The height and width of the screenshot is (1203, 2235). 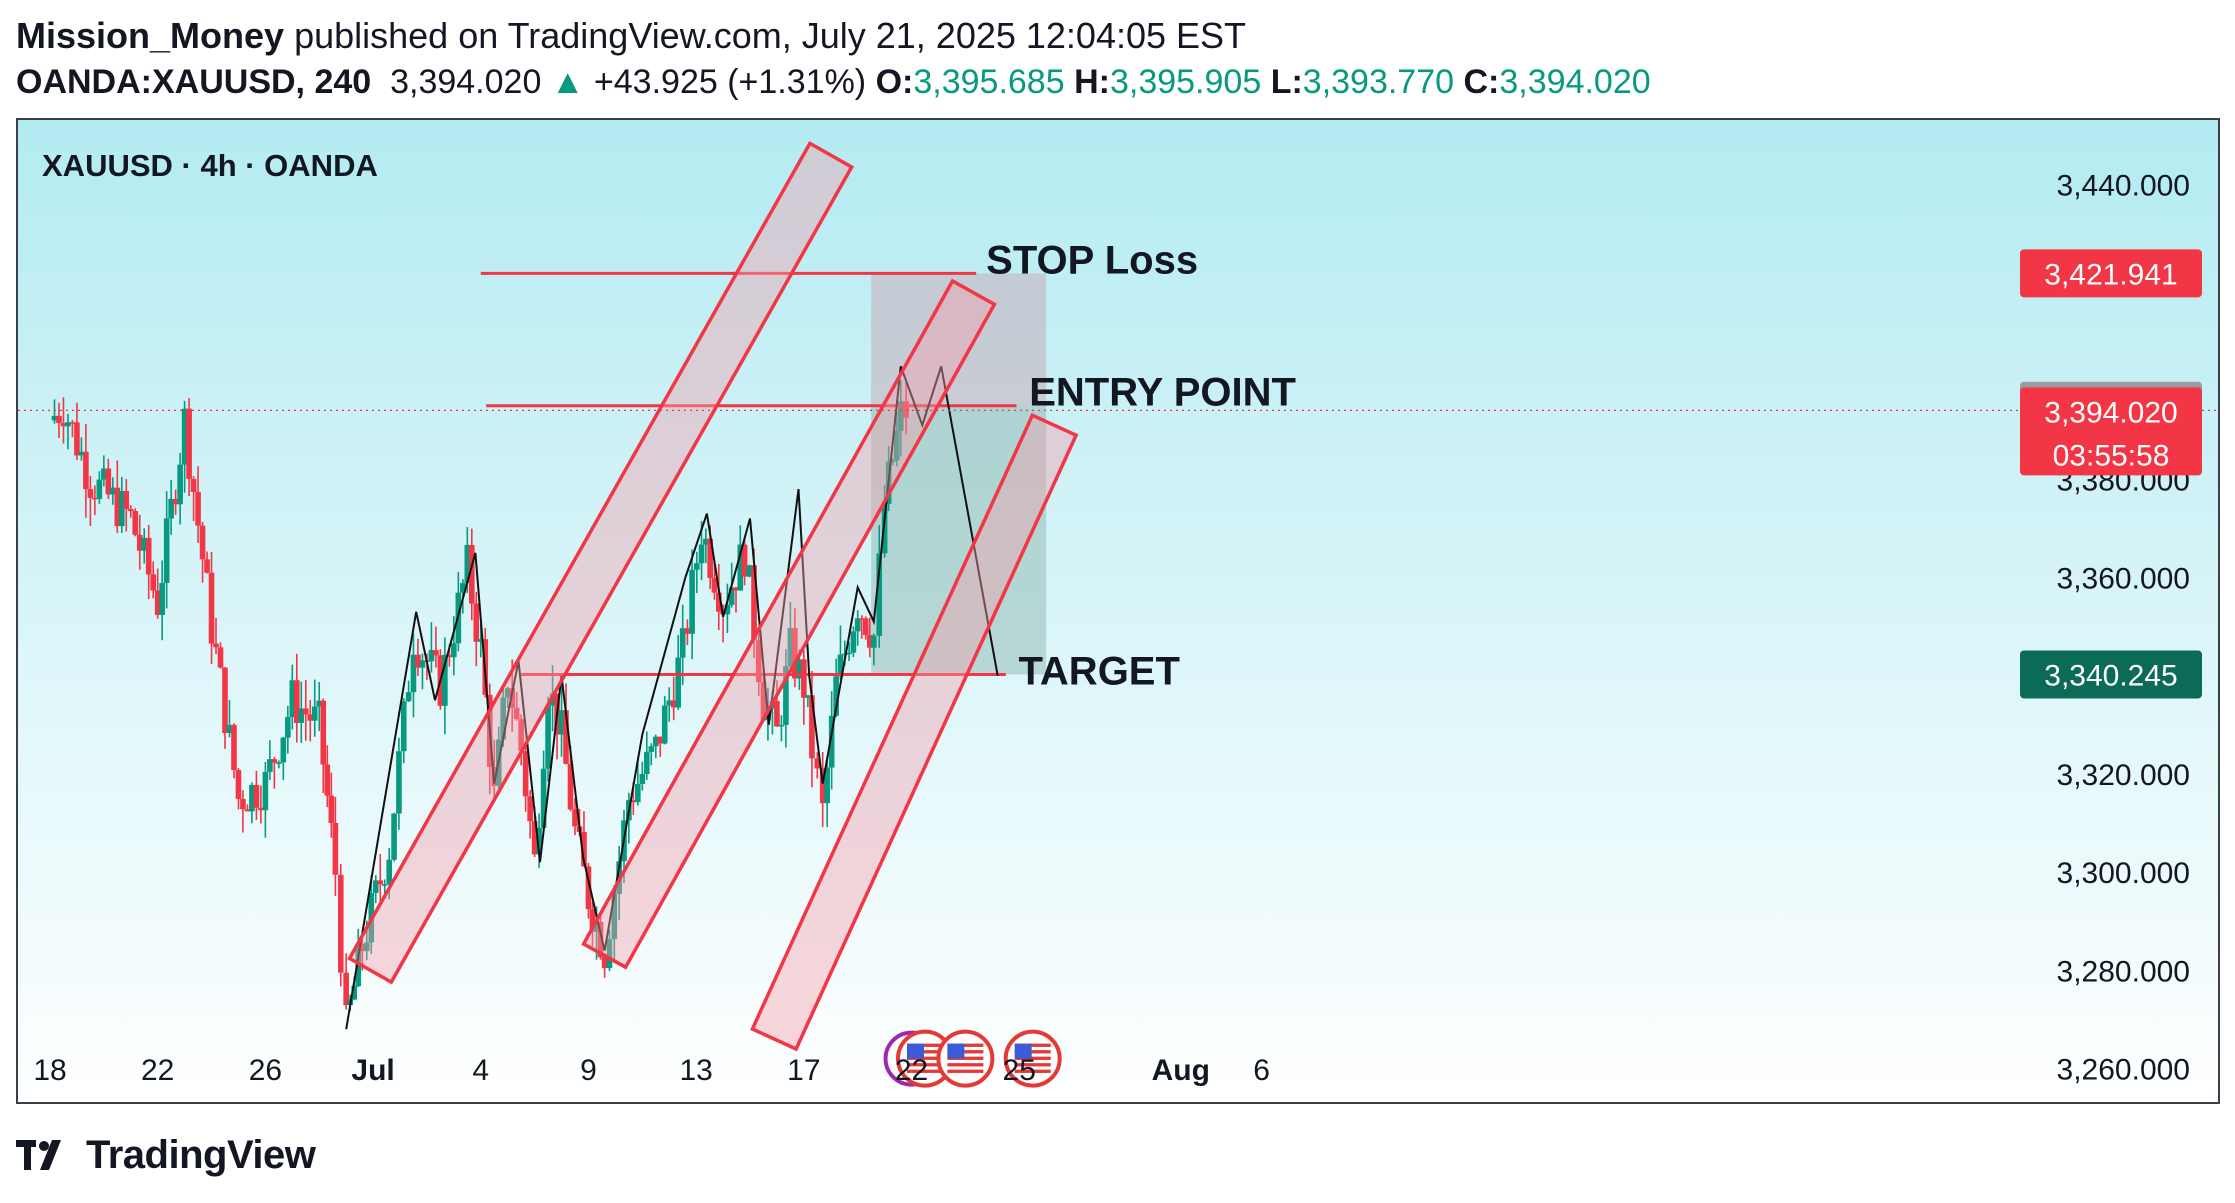 What do you see at coordinates (201, 1154) in the screenshot?
I see `tradingview-brand: TradingView` at bounding box center [201, 1154].